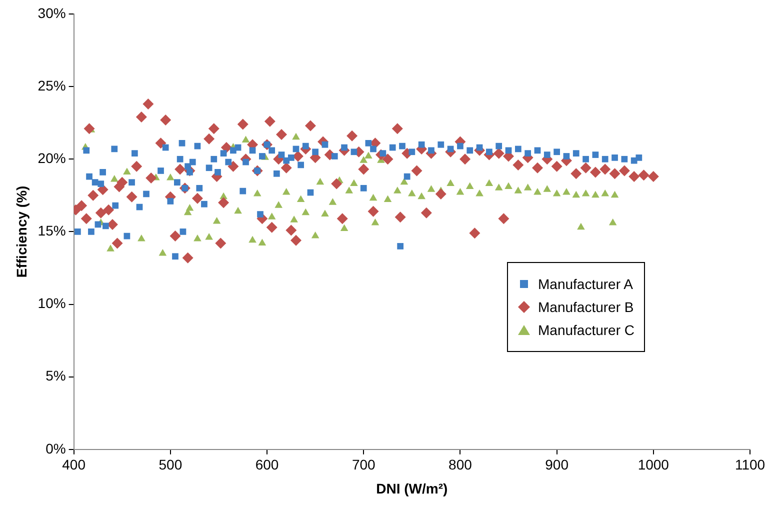  Describe the element at coordinates (52, 303) in the screenshot. I see `y-tick-label: 10%` at that location.